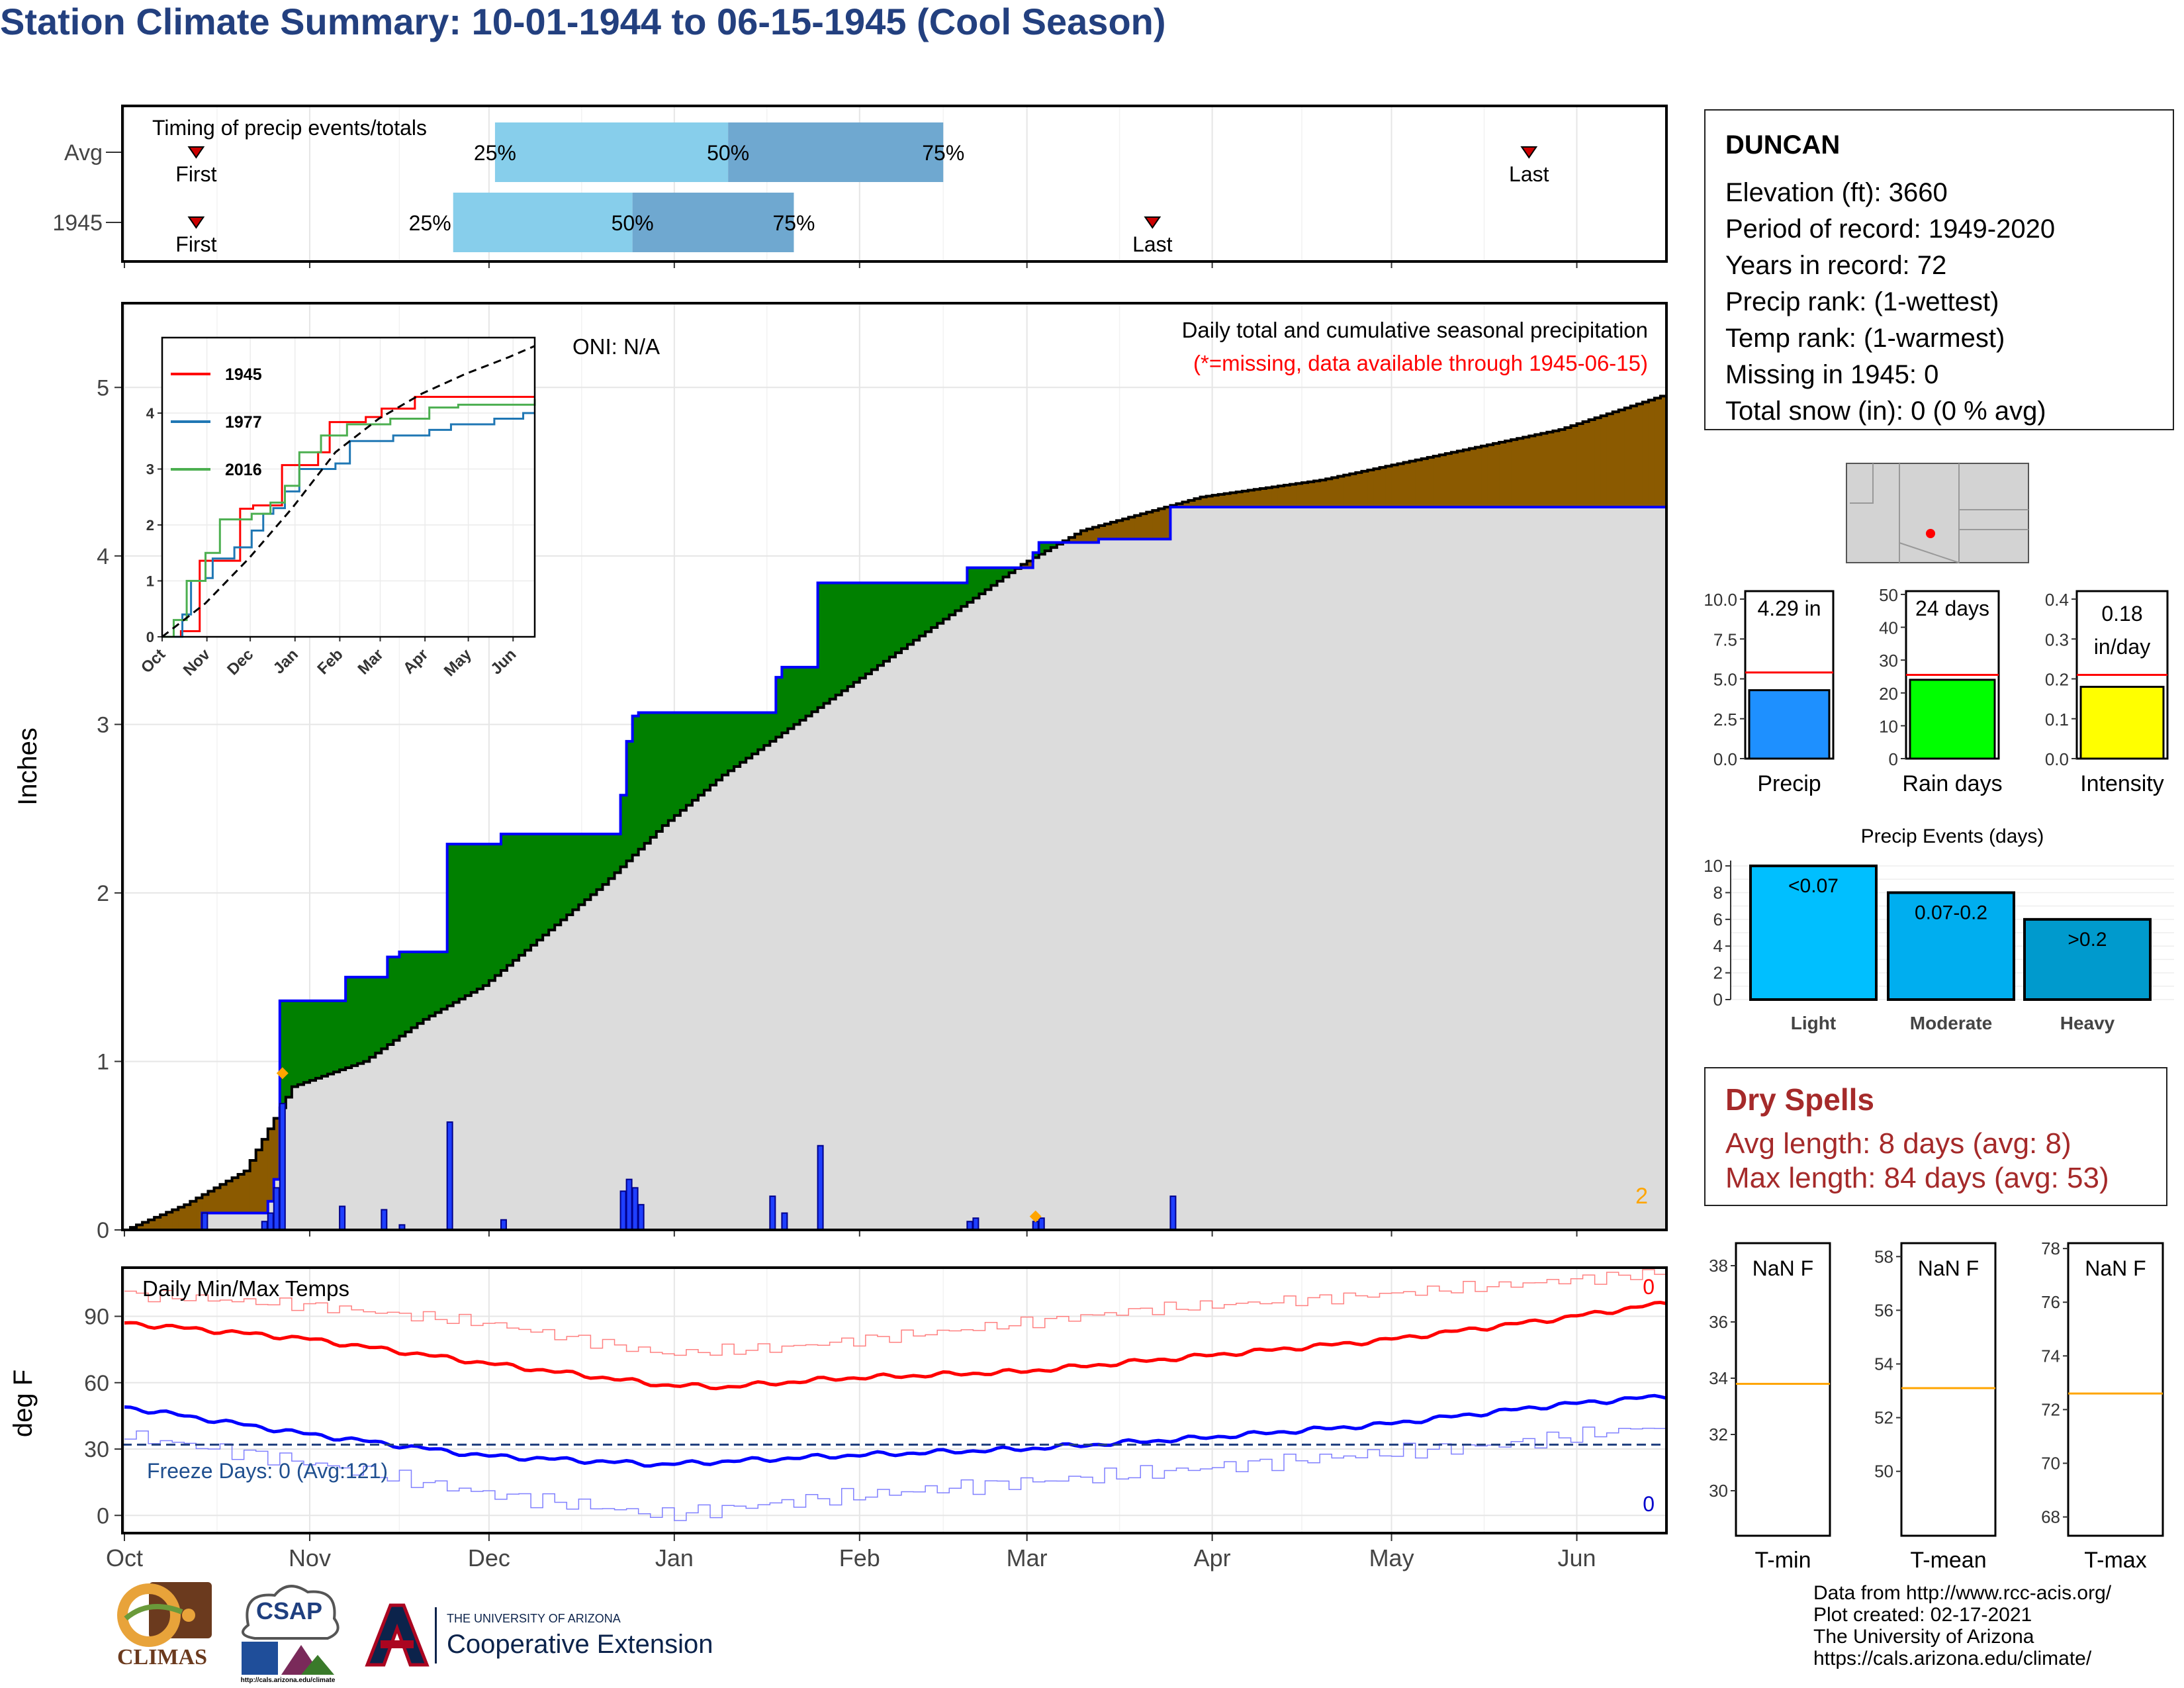 Image resolution: width=2184 pixels, height=1688 pixels. Describe the element at coordinates (1832, 374) in the screenshot. I see `station-missing: Missing in 1945: 0` at that location.